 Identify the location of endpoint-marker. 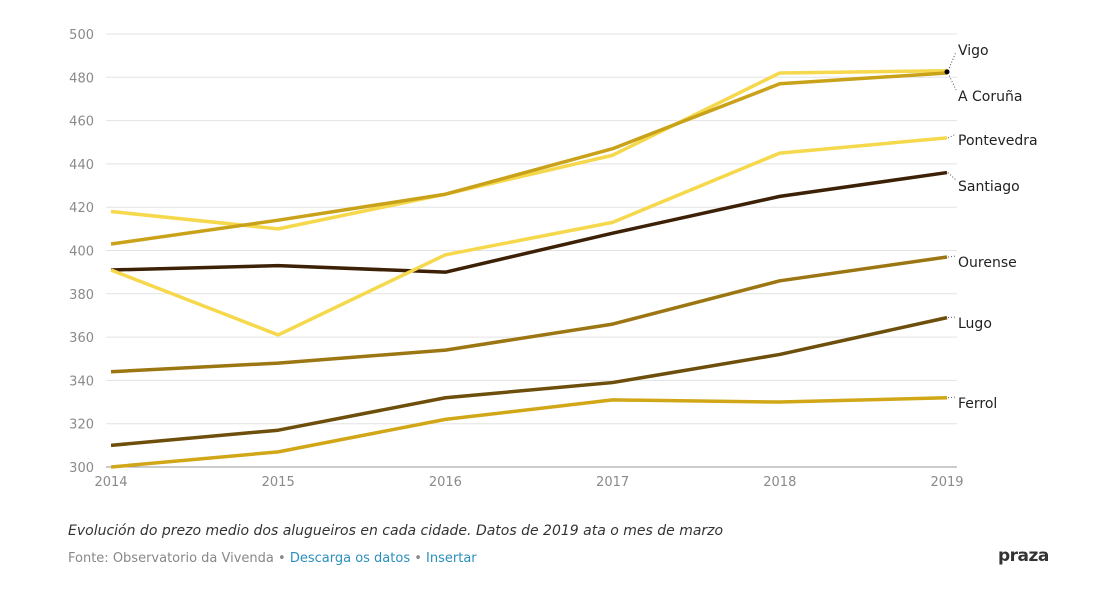
(947, 72).